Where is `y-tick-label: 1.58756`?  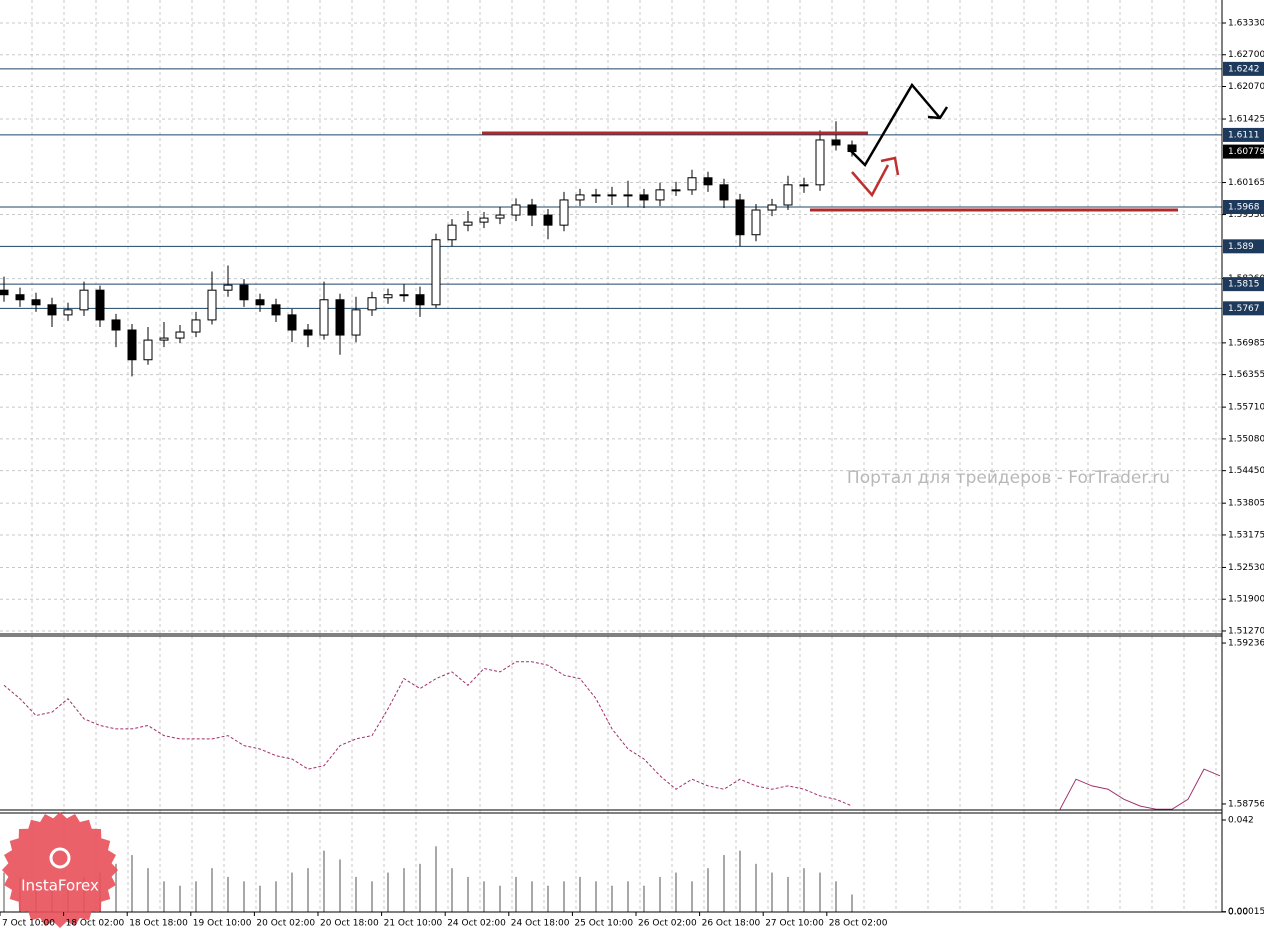
y-tick-label: 1.58756 is located at coordinates (1246, 804).